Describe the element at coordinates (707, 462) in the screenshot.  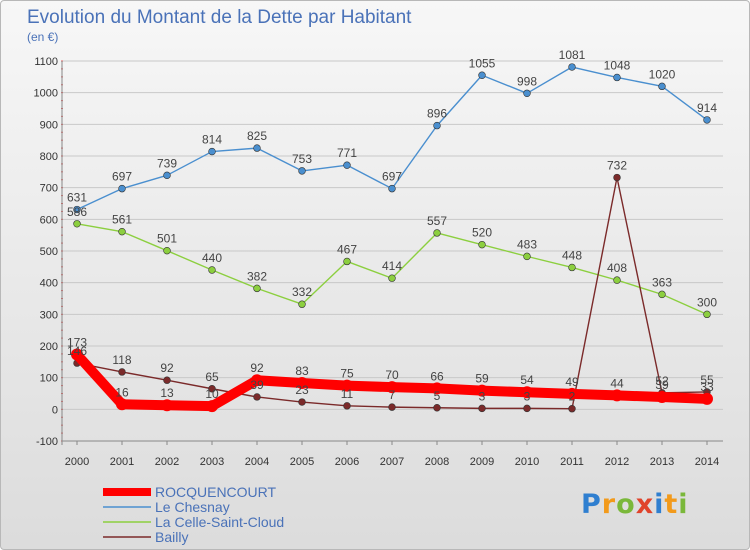
I see `x-tick-label: 2014` at that location.